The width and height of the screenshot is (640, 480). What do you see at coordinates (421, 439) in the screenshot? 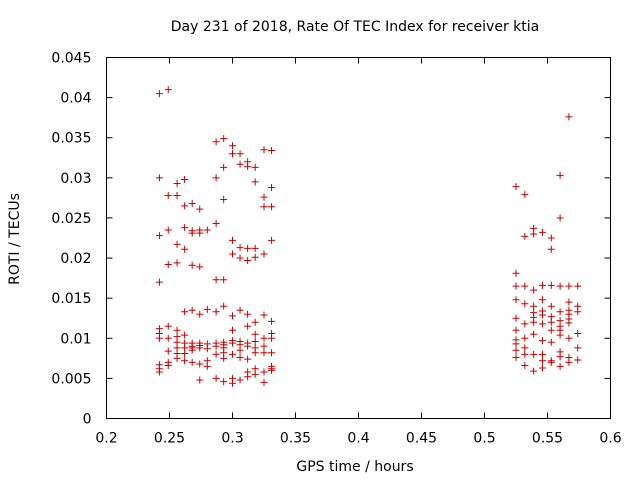
I see `x-tick-label: 0.45` at bounding box center [421, 439].